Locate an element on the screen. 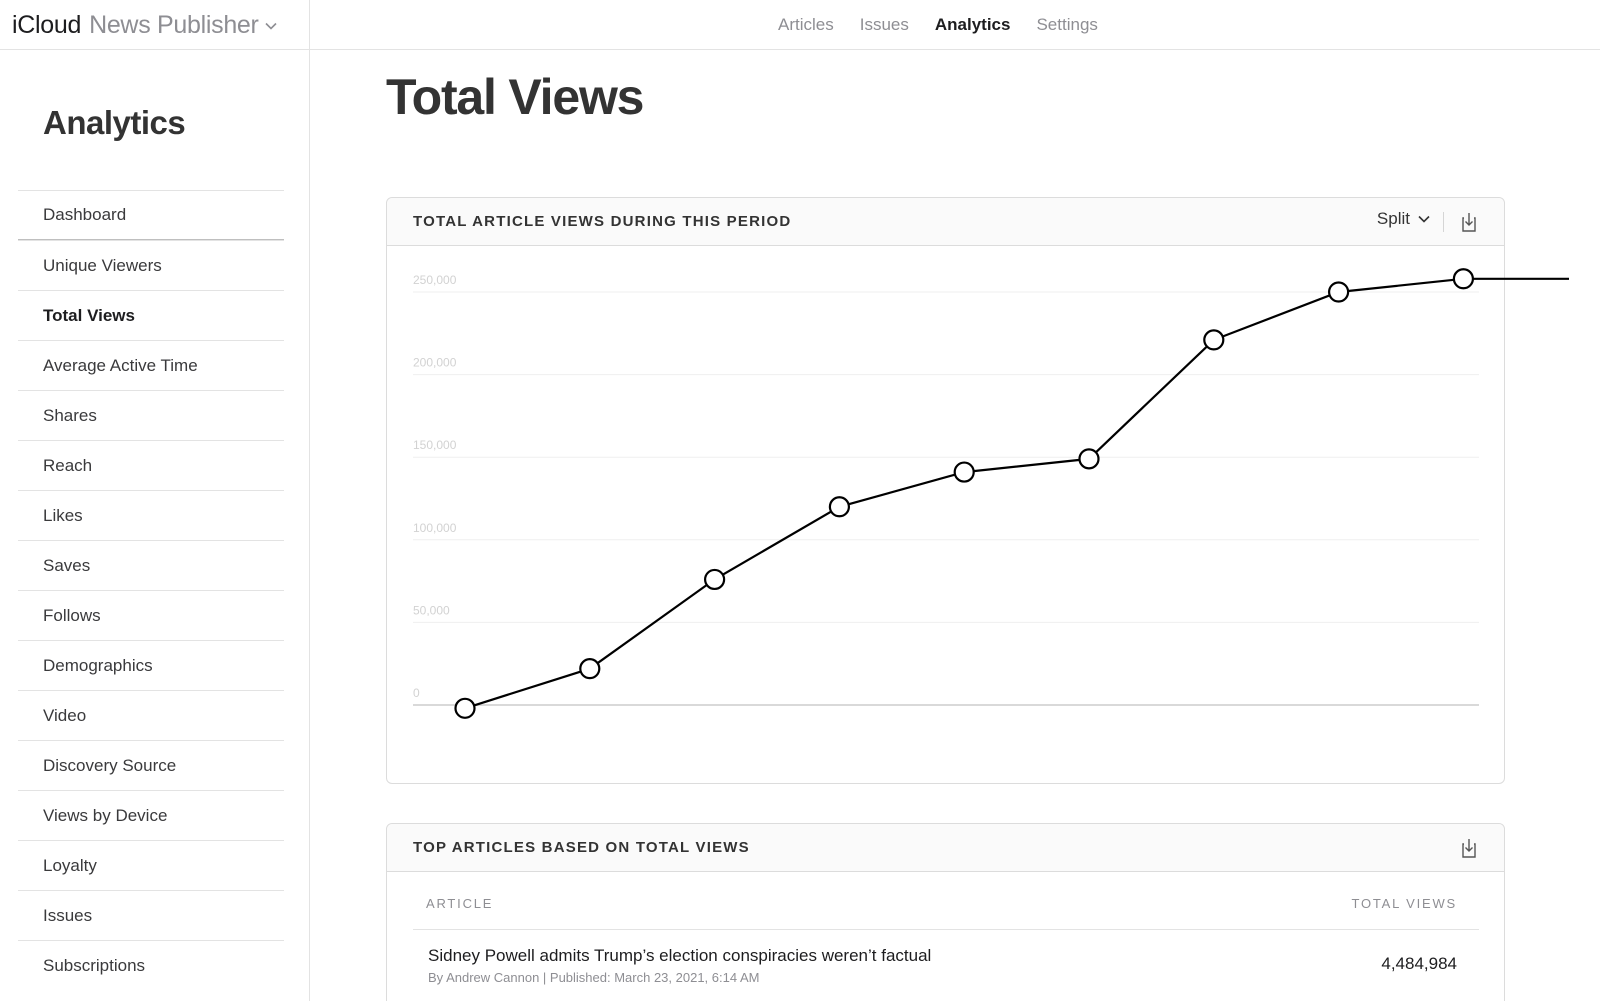 The image size is (1600, 1001). table-card-title: TOP ARTICLES BASED ON TOTAL VIEWS is located at coordinates (581, 847).